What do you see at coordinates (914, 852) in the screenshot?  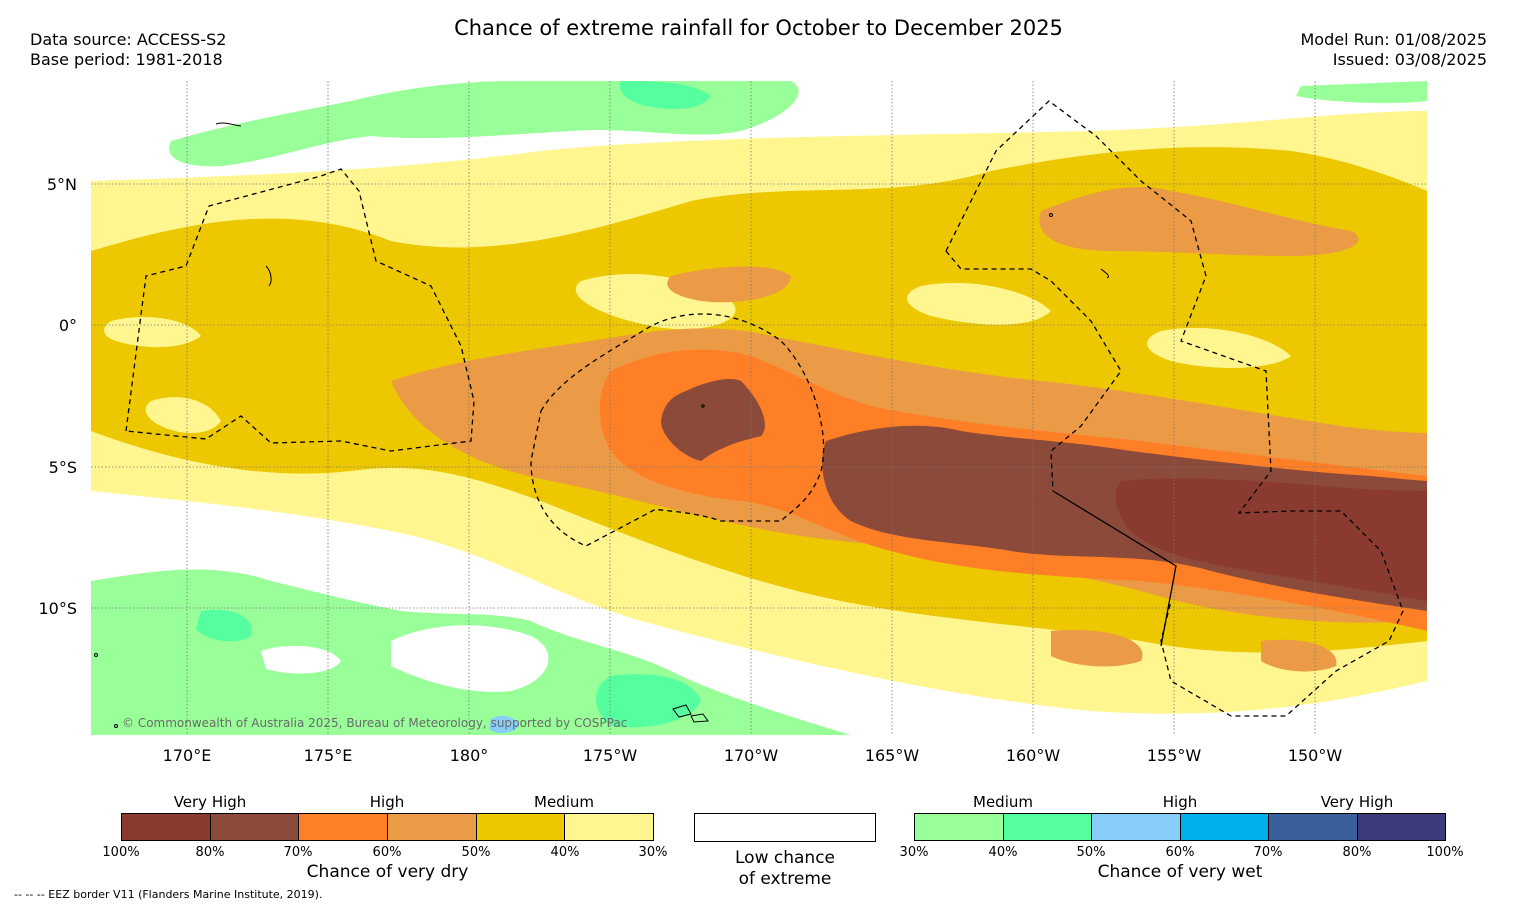 I see `wet-tick: 30%` at bounding box center [914, 852].